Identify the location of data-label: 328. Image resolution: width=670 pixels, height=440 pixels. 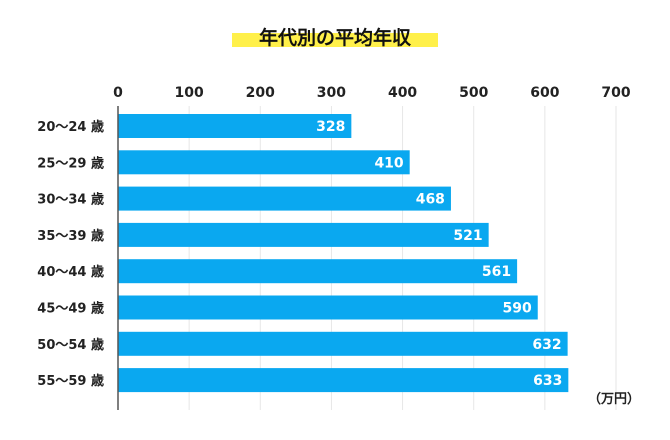
(330, 127).